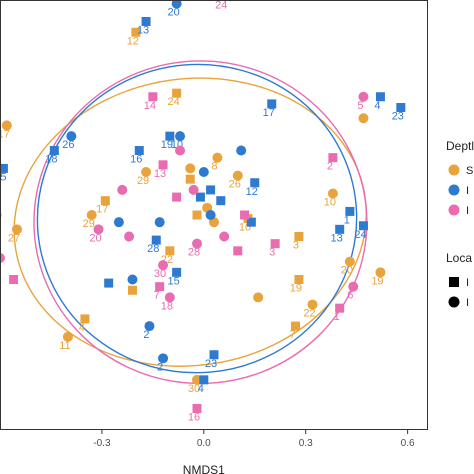 The height and width of the screenshot is (474, 474). What do you see at coordinates (454, 282) in the screenshot?
I see `legend-key-square` at bounding box center [454, 282].